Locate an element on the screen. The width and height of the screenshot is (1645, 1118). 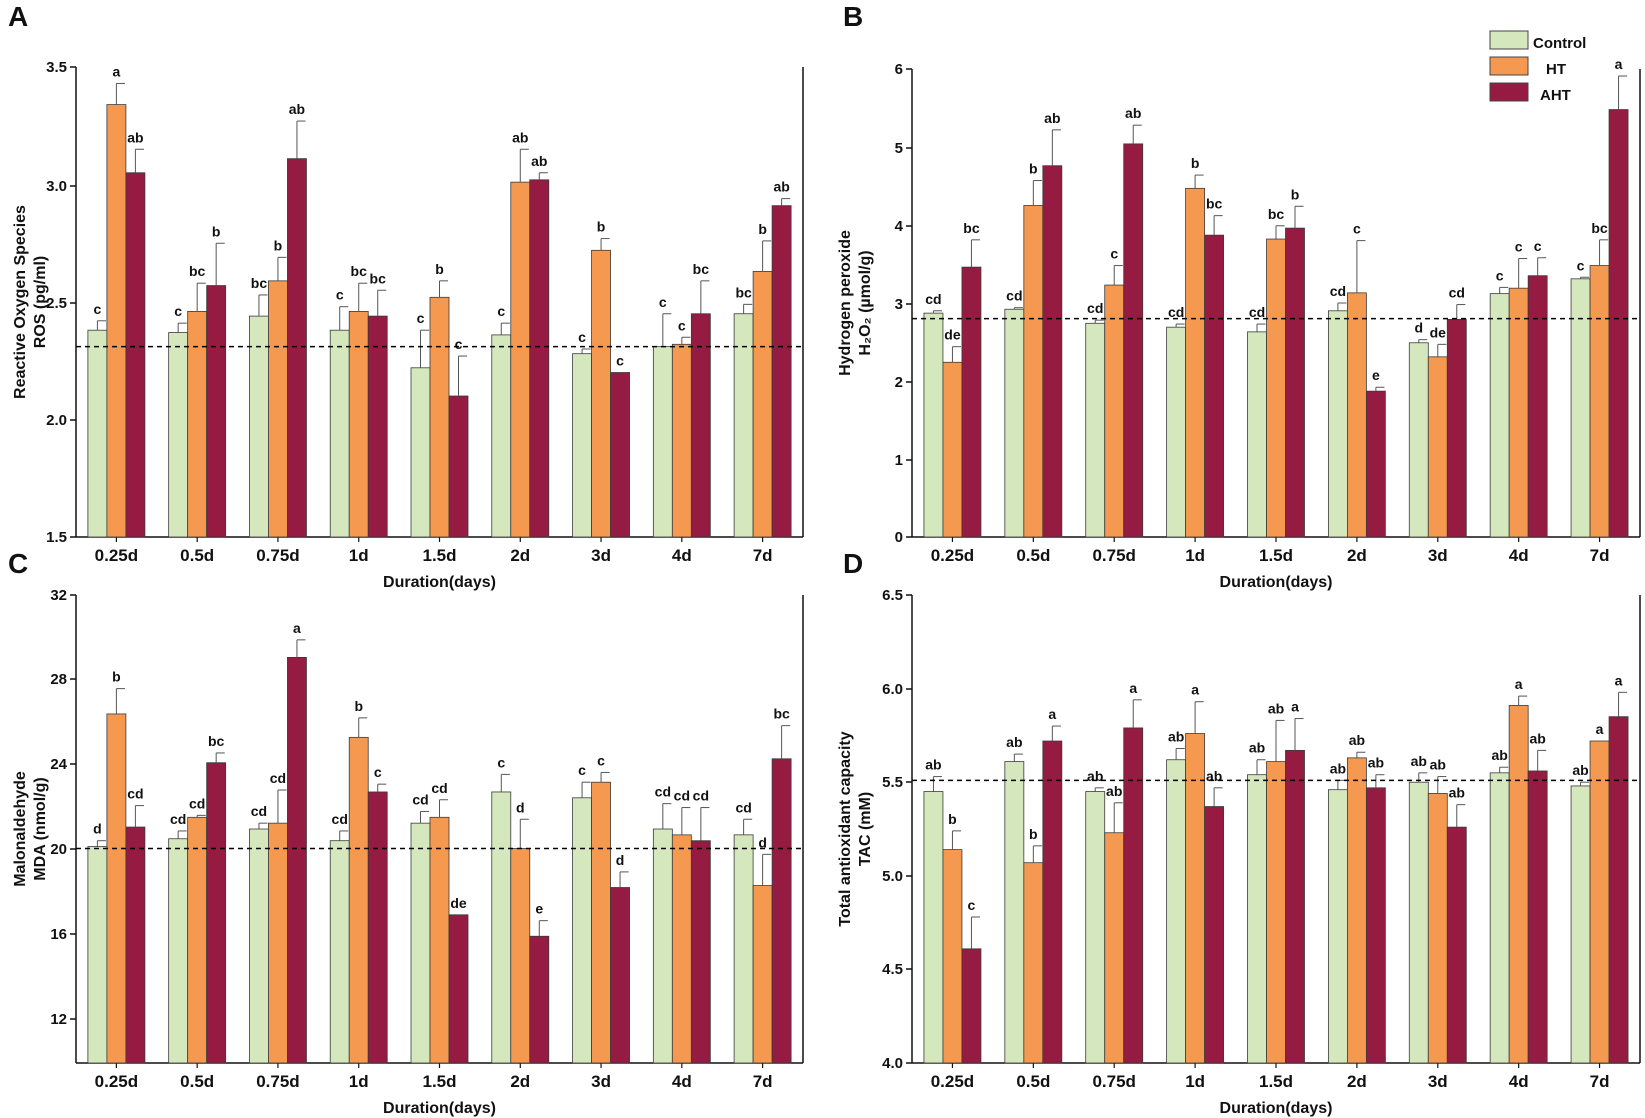
y-tick-label: 3.5 is located at coordinates (56, 67).